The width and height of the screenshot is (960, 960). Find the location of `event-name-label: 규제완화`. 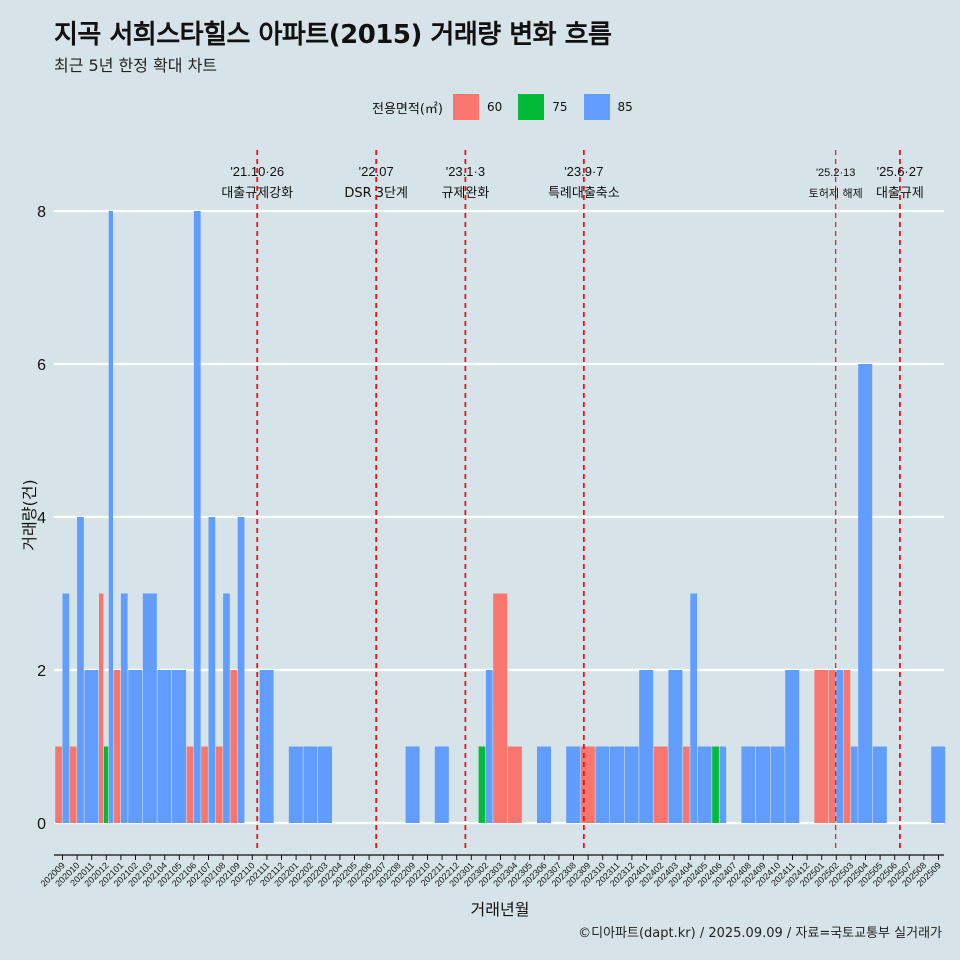

event-name-label: 규제완화 is located at coordinates (465, 193).